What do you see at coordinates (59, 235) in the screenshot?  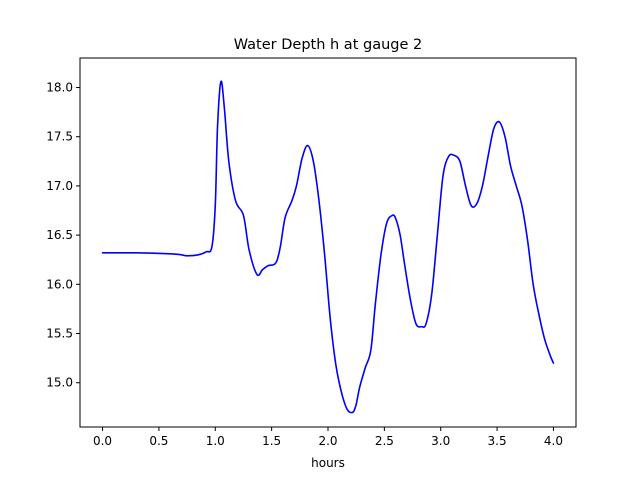 I see `y-tick-label: 16.5` at bounding box center [59, 235].